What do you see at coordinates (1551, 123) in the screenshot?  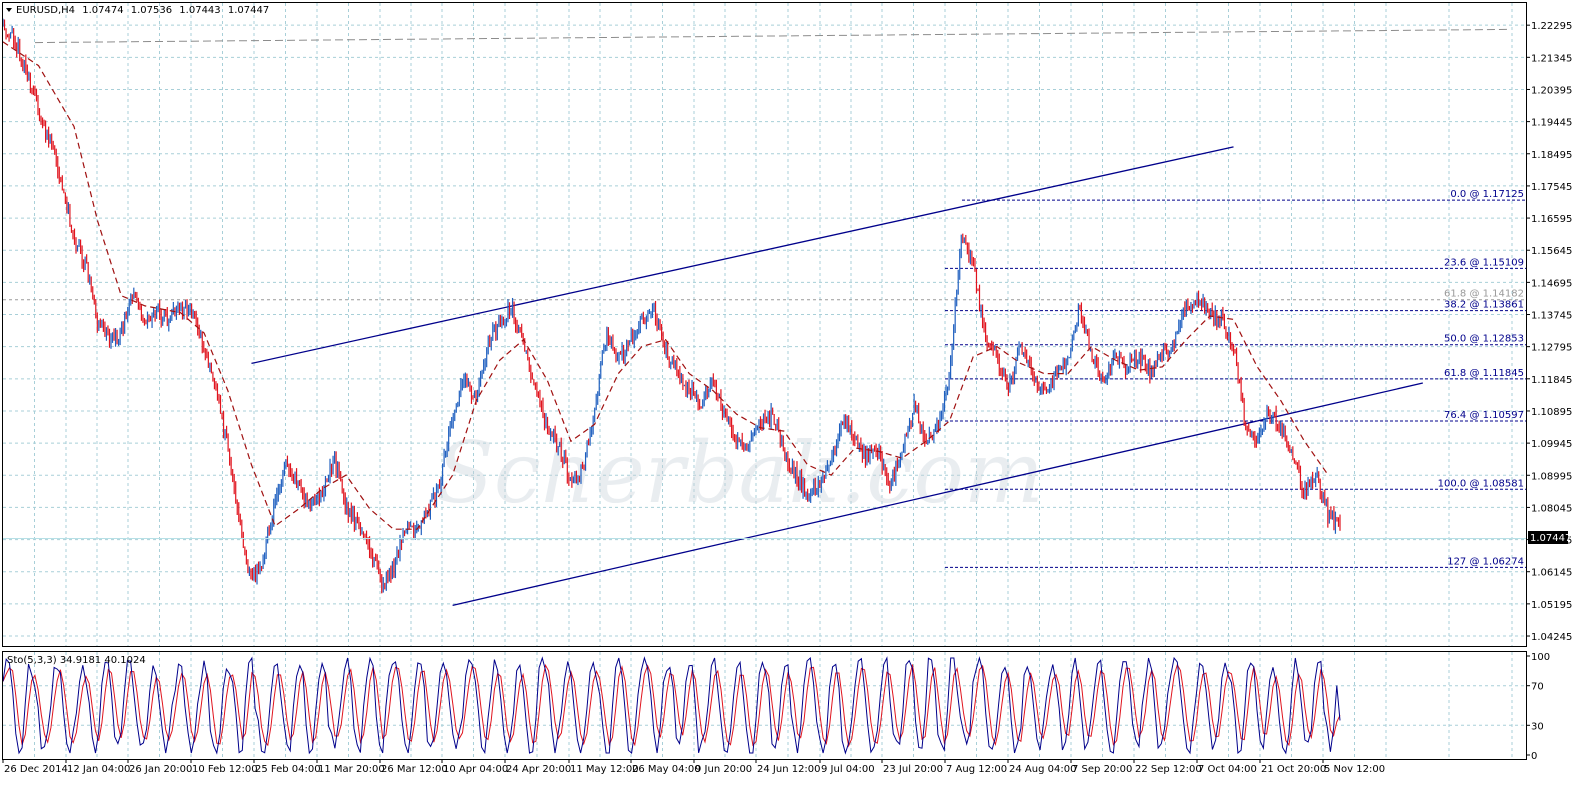 I see `price-tick-label: 1.19445` at bounding box center [1551, 123].